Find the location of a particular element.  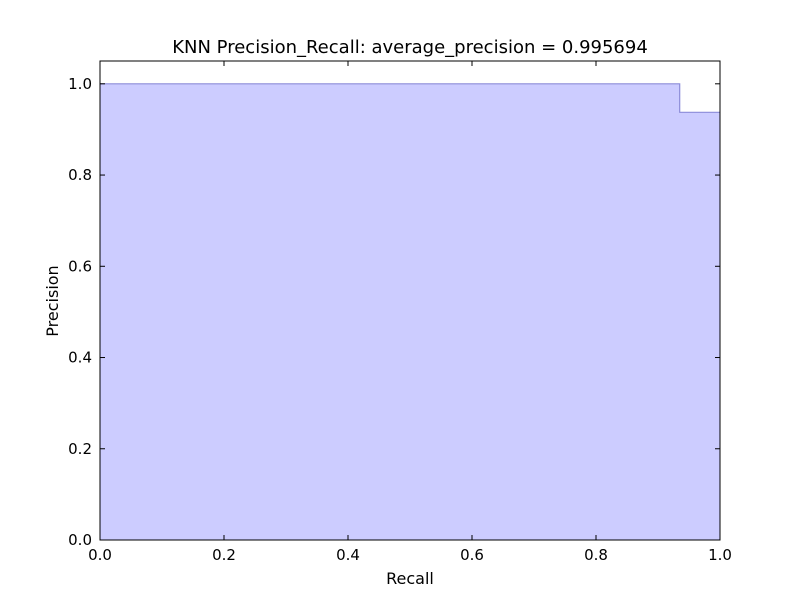

x-tick-label: 0.2 is located at coordinates (224, 555).